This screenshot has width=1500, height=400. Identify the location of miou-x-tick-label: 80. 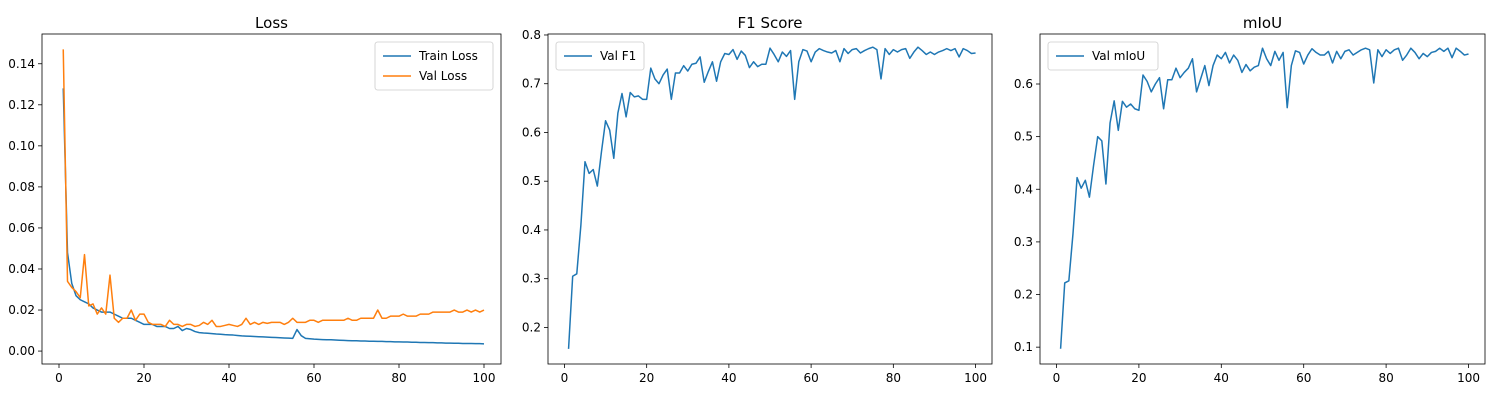
(1385, 378).